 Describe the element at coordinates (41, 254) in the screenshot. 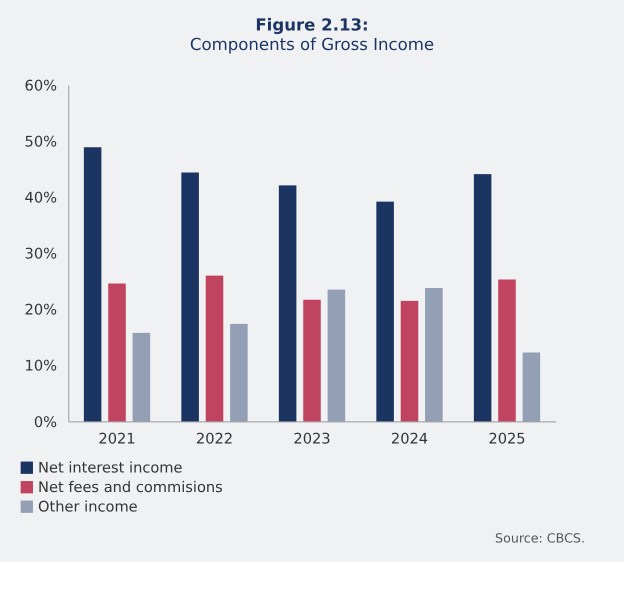

I see `y-tick-label: 30%` at that location.